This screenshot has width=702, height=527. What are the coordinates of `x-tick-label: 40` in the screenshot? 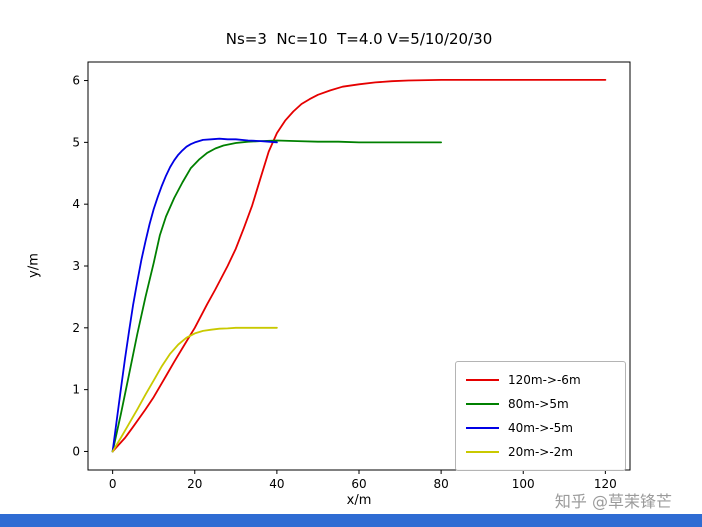 It's located at (276, 484).